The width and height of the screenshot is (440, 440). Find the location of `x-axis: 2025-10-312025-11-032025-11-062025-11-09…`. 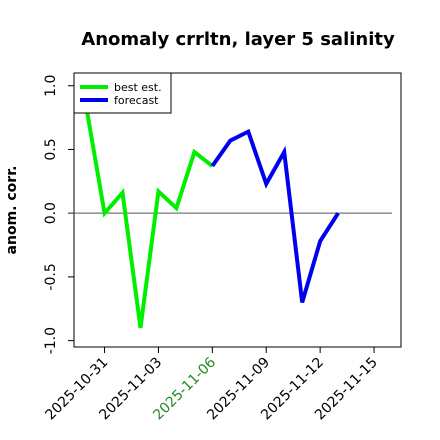

x-axis: 2025-10-312025-11-032025-11-062025-11-09… is located at coordinates (212, 385).